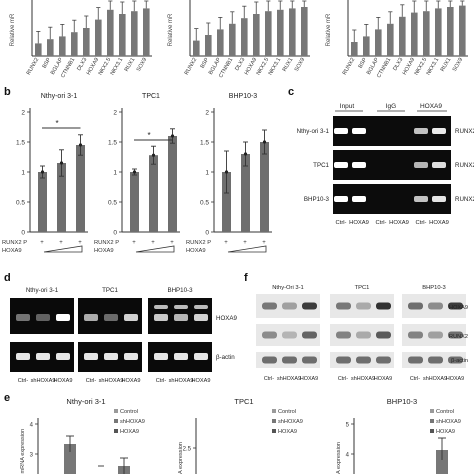 The image size is (474, 474). I want to click on row-label: BHP10-3, so click(317, 199).